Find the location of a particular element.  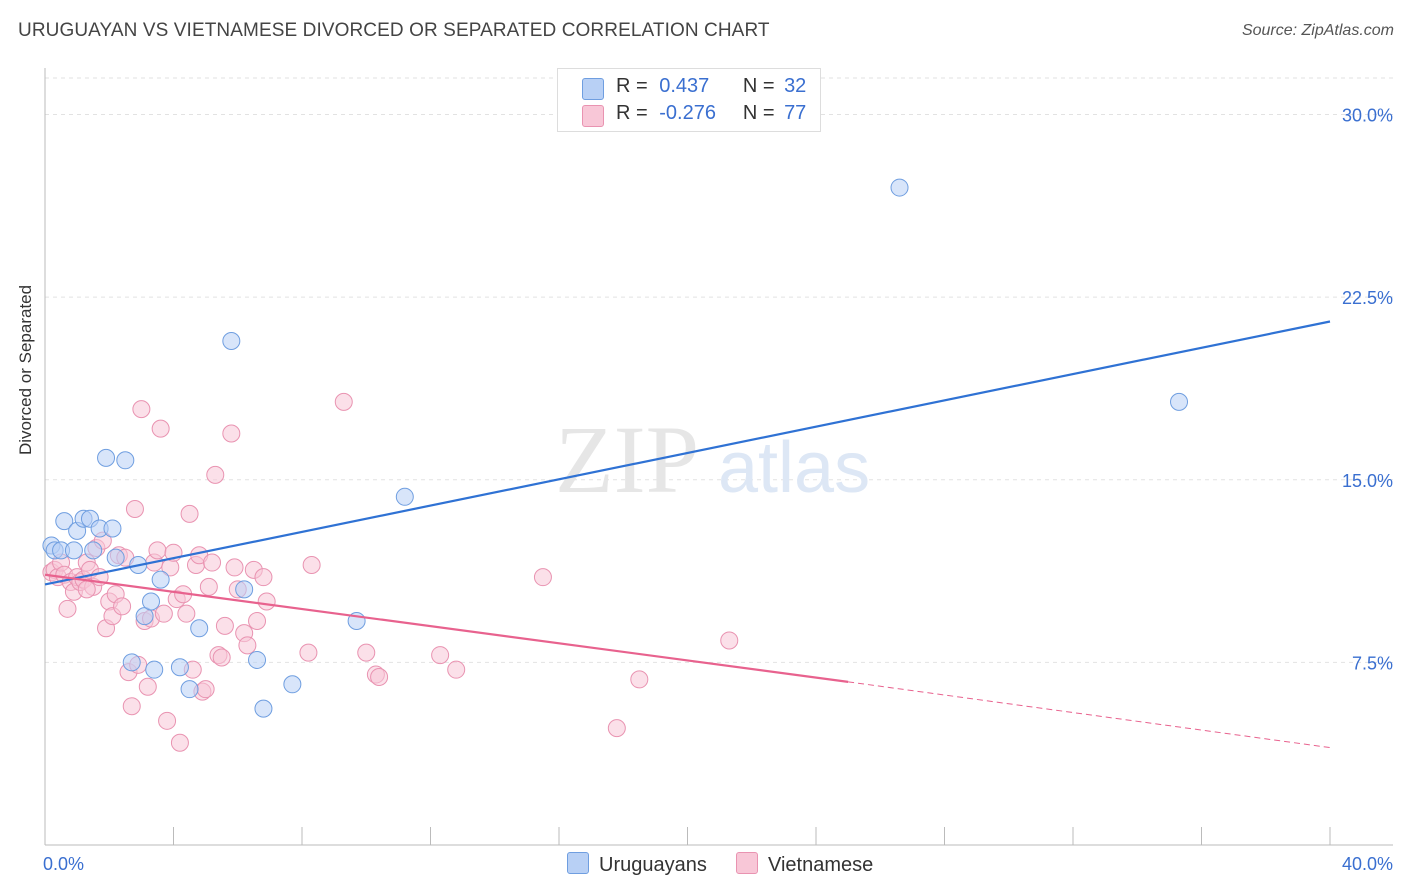

vietnamese-swatch is located at coordinates (593, 116).